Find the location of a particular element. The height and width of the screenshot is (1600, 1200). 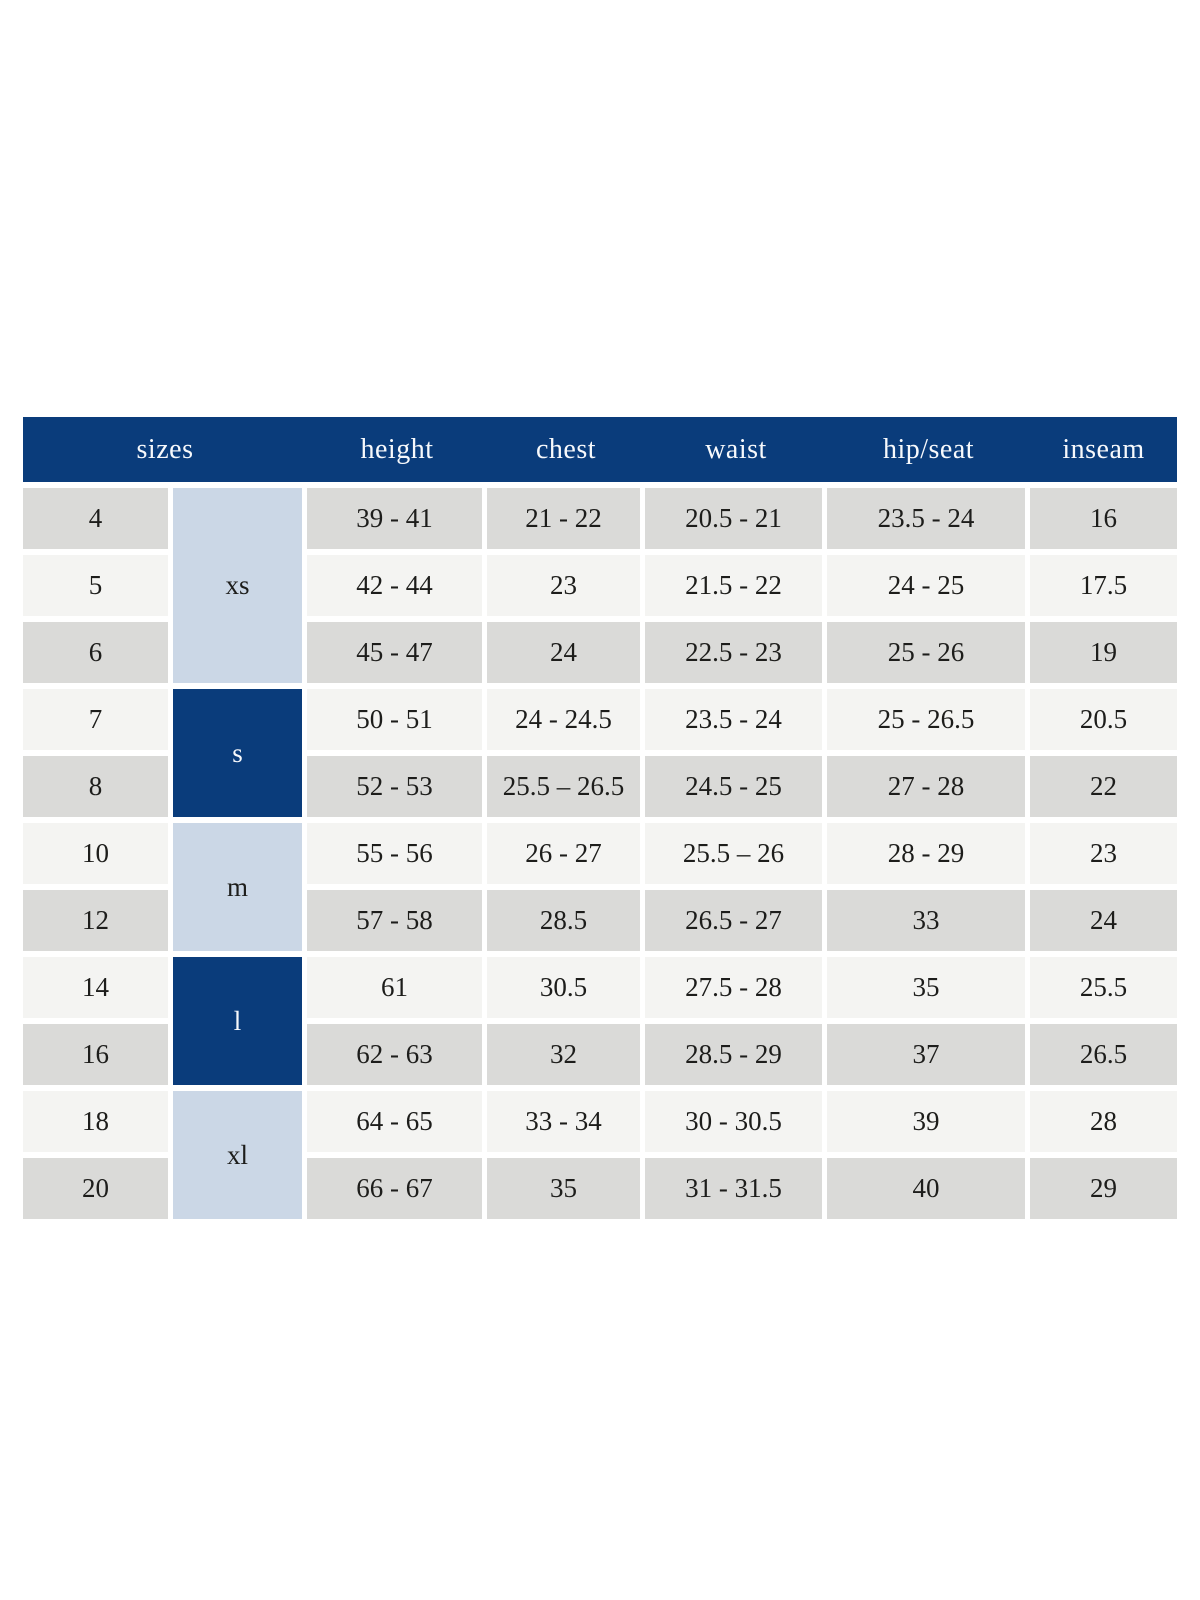

inseam-cell: 16 is located at coordinates (1103, 515).